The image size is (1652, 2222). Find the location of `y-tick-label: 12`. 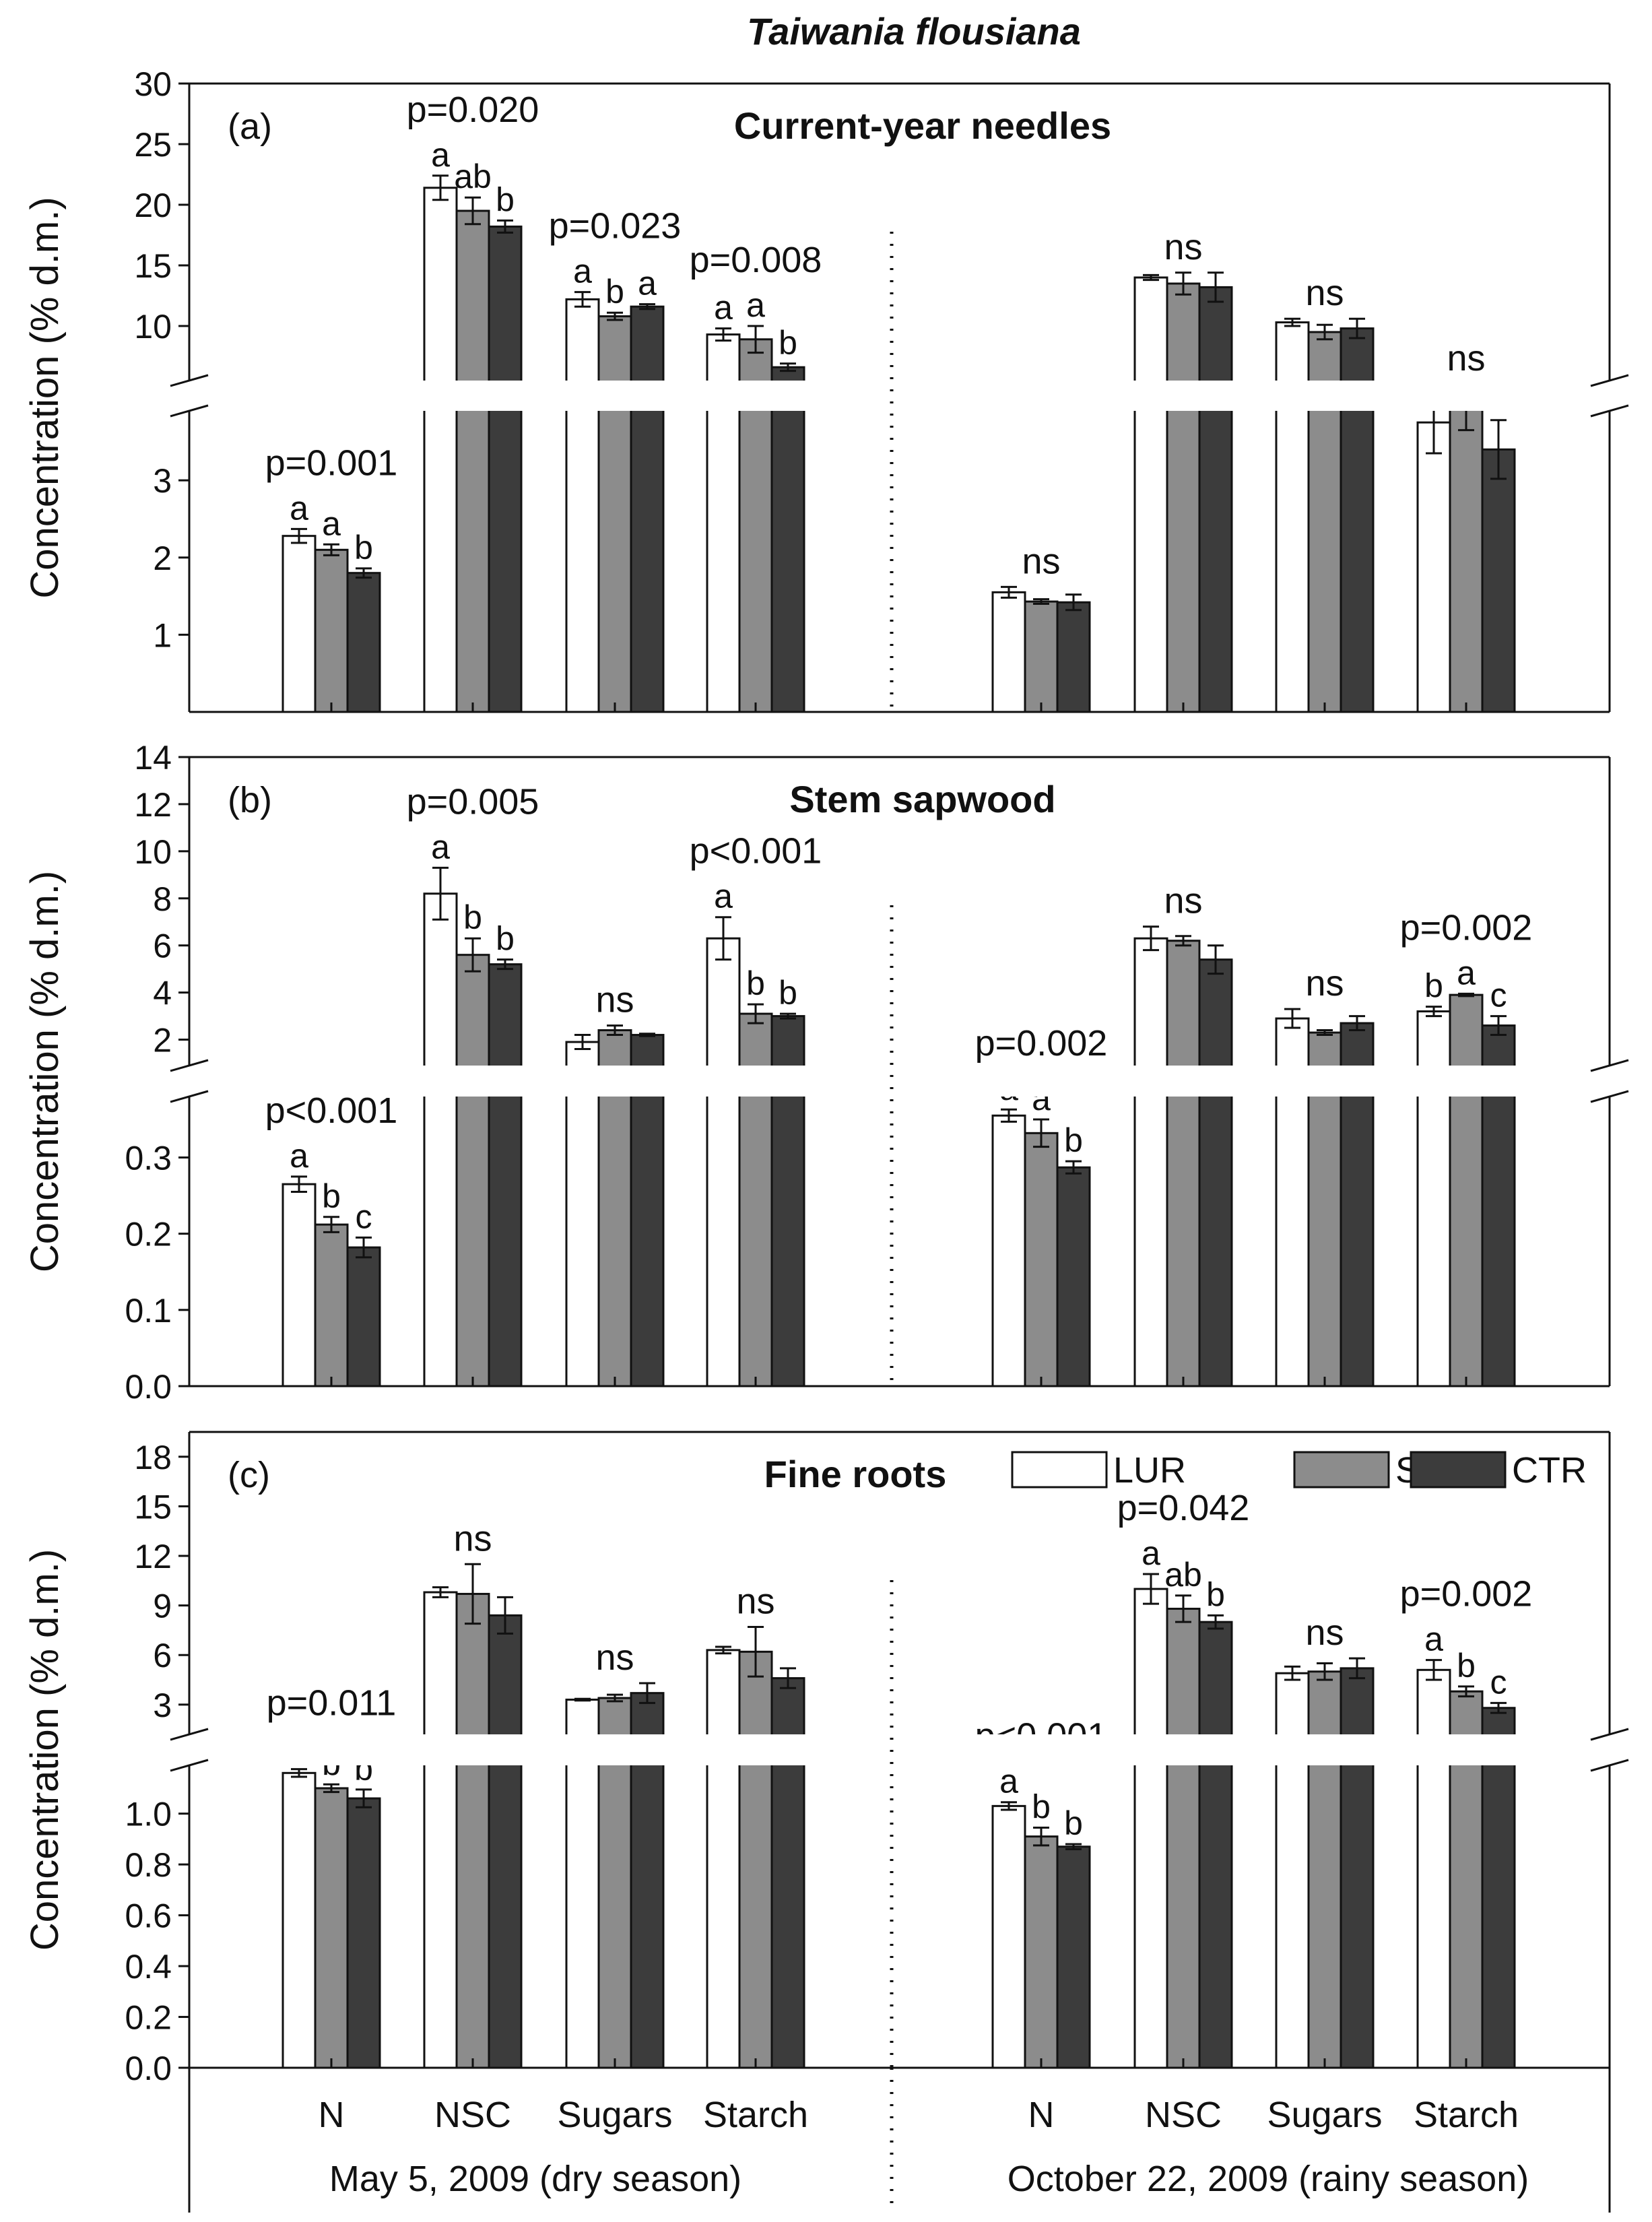

y-tick-label: 12 is located at coordinates (153, 1556).